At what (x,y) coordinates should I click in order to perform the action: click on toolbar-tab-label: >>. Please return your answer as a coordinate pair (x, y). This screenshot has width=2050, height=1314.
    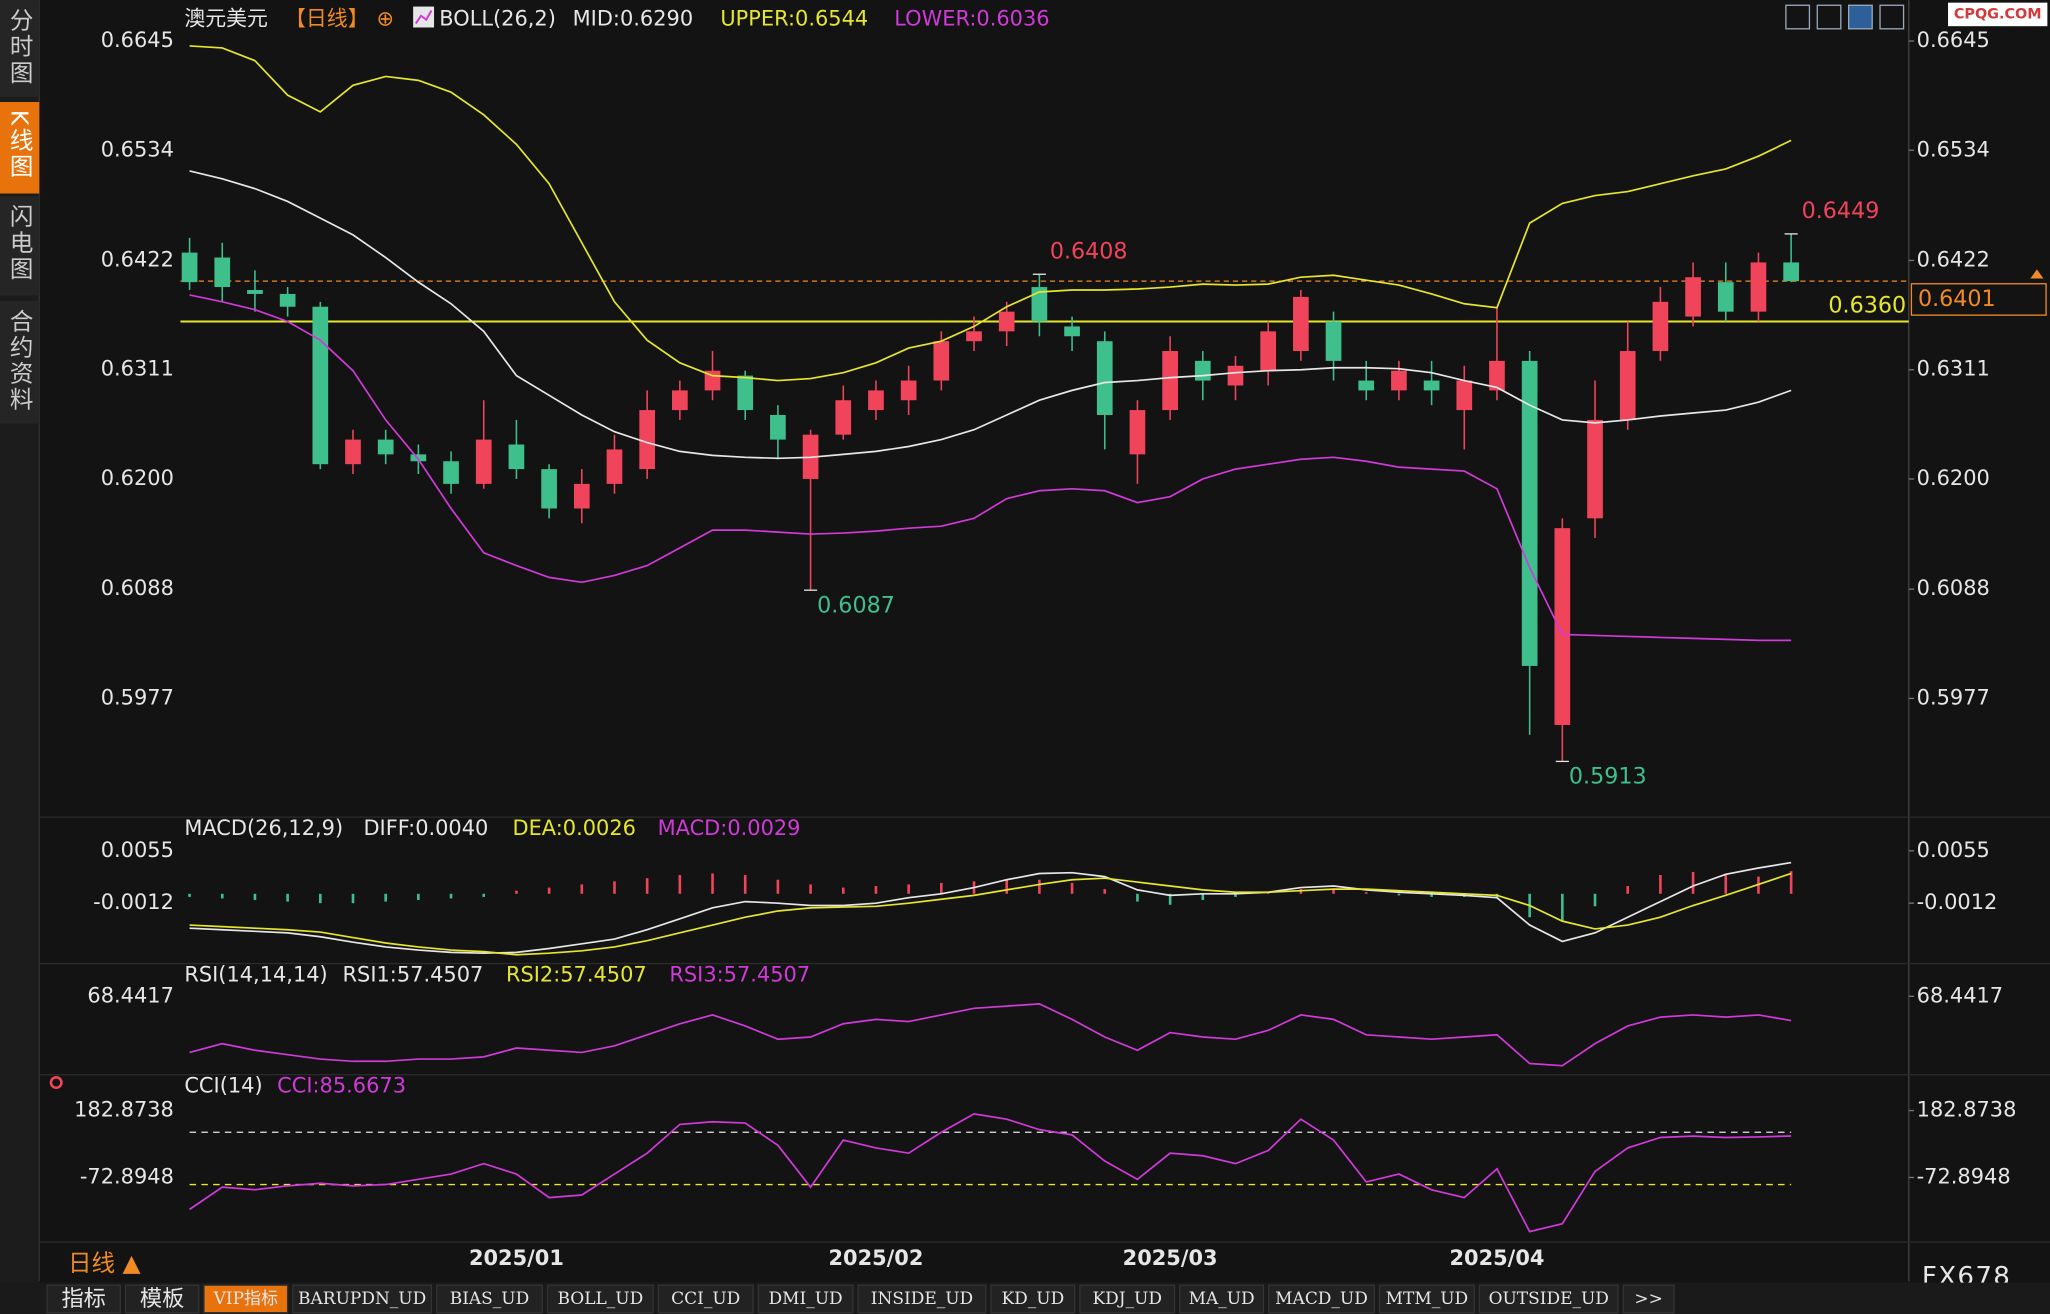
    Looking at the image, I should click on (1648, 1299).